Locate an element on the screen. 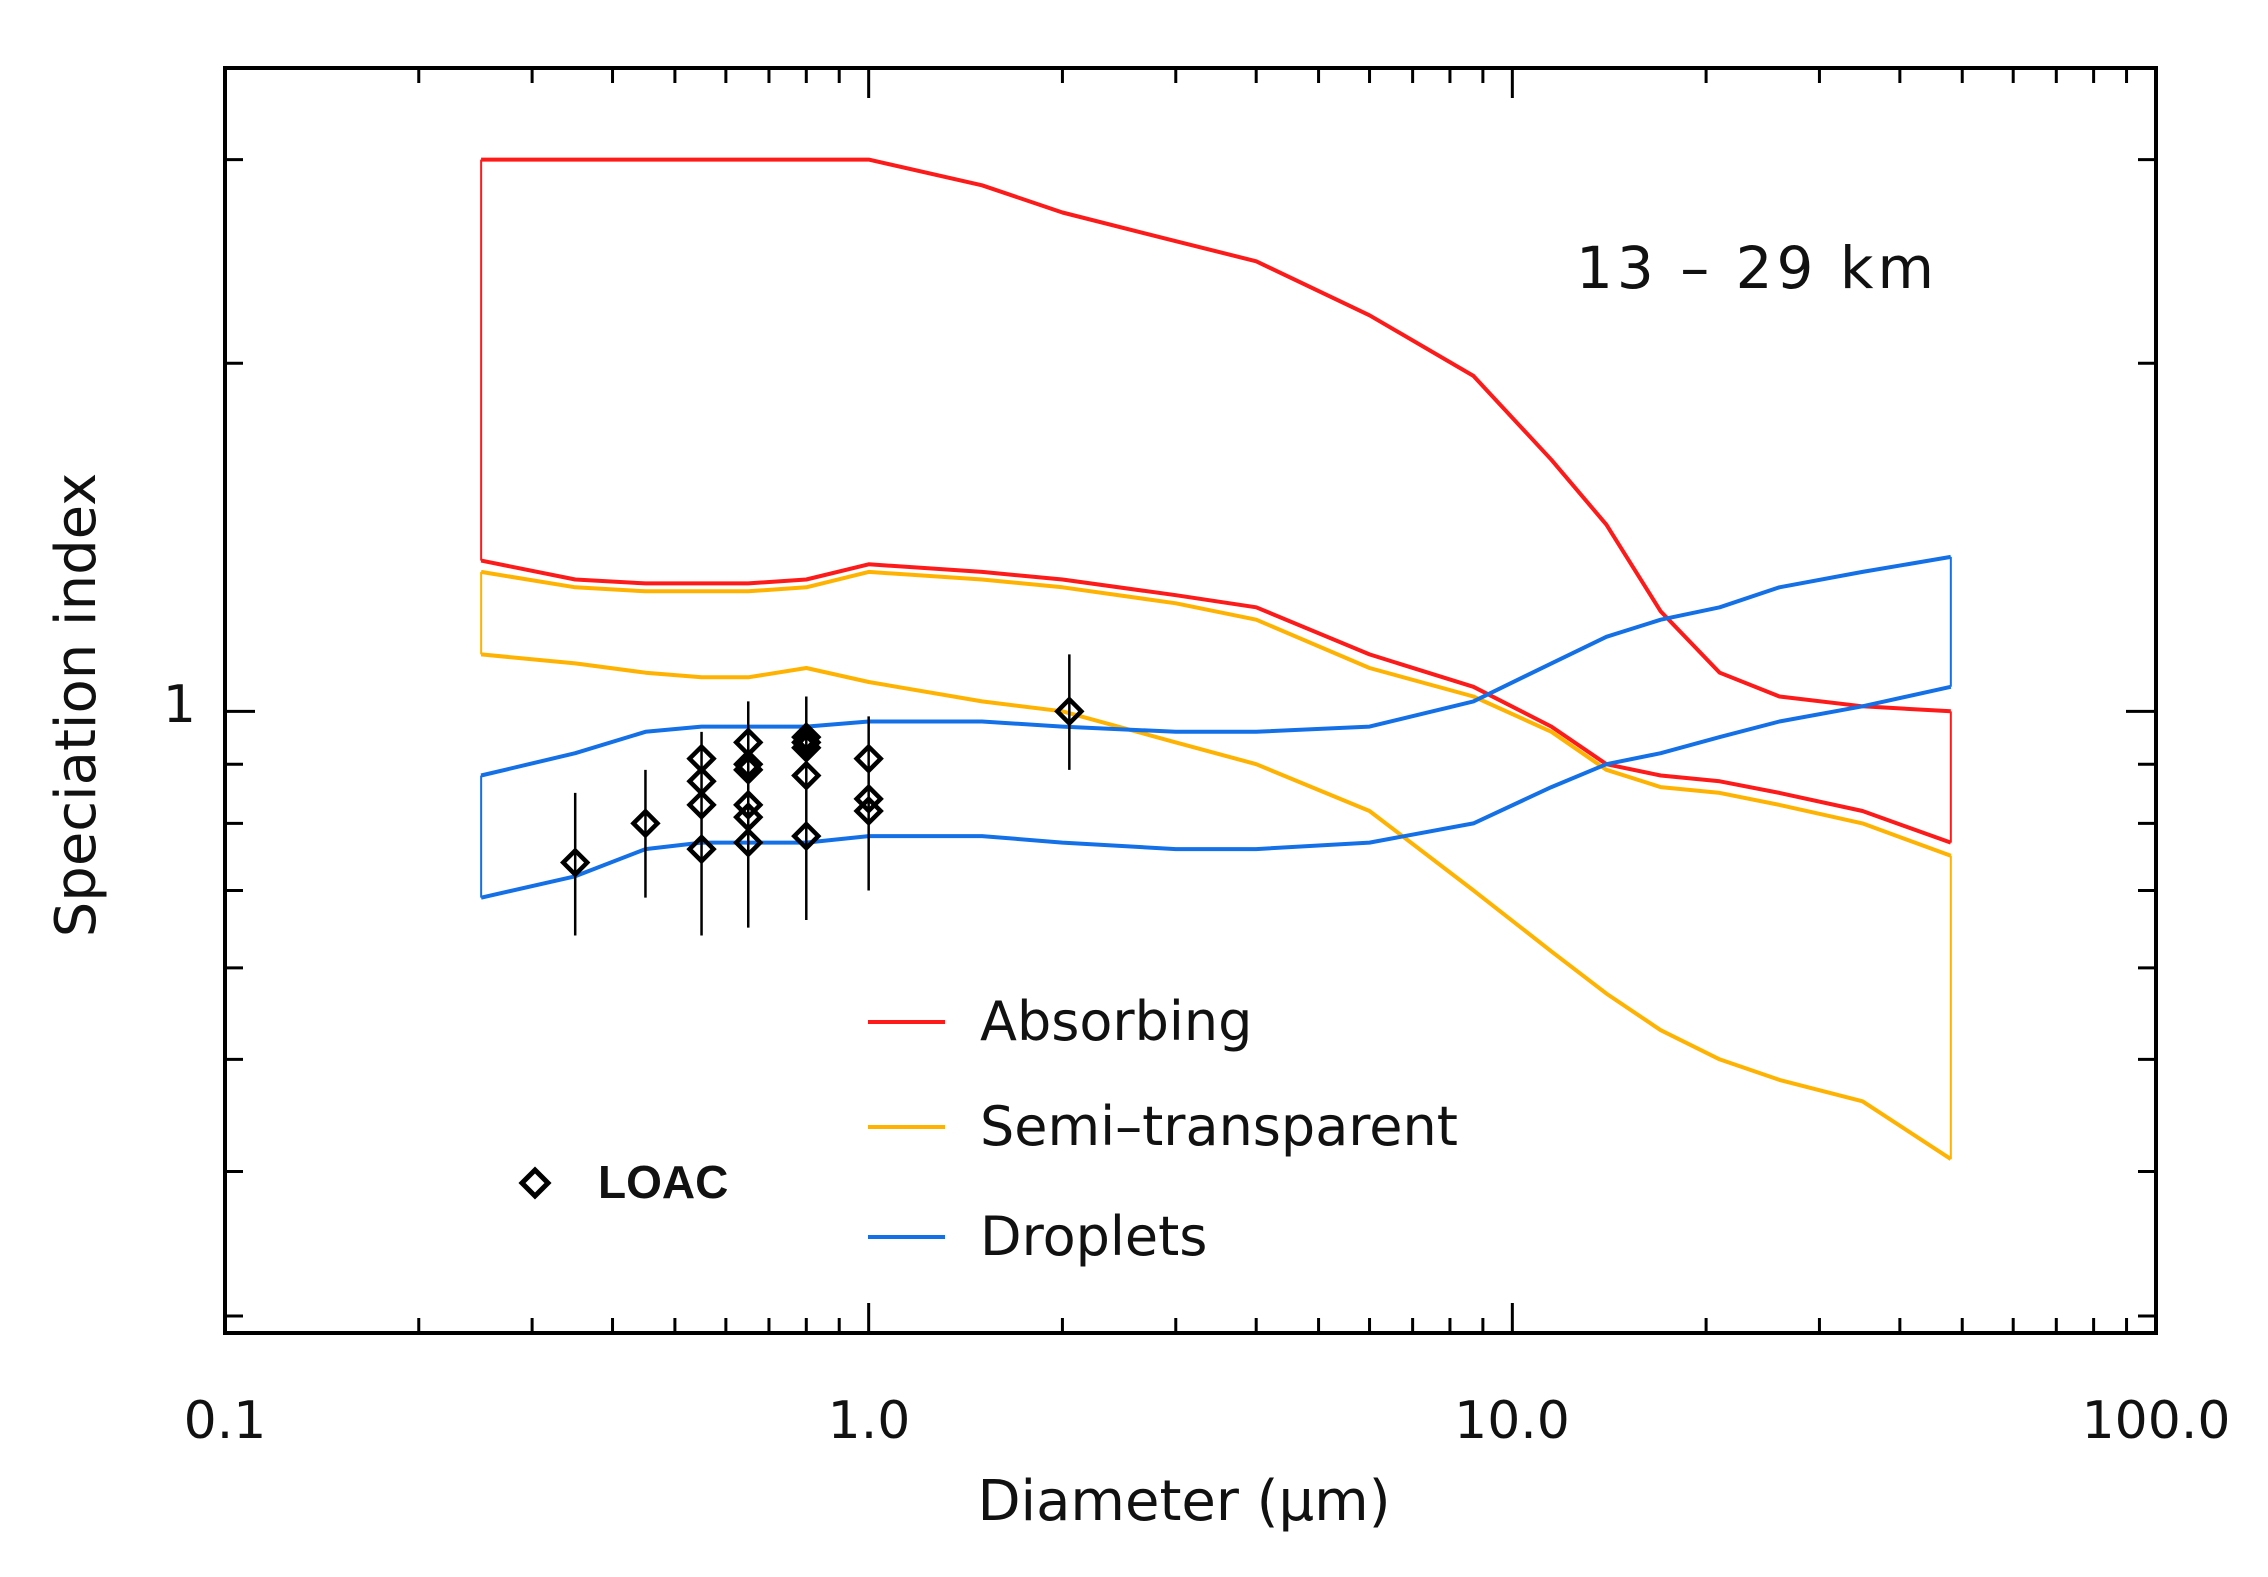 The image size is (2268, 1577). x-tick-label-0: 0.1 is located at coordinates (225, 1421).